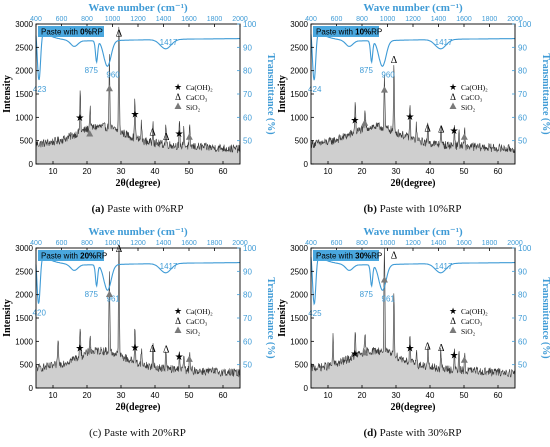  I want to click on xrd-area, so click(413, 318).